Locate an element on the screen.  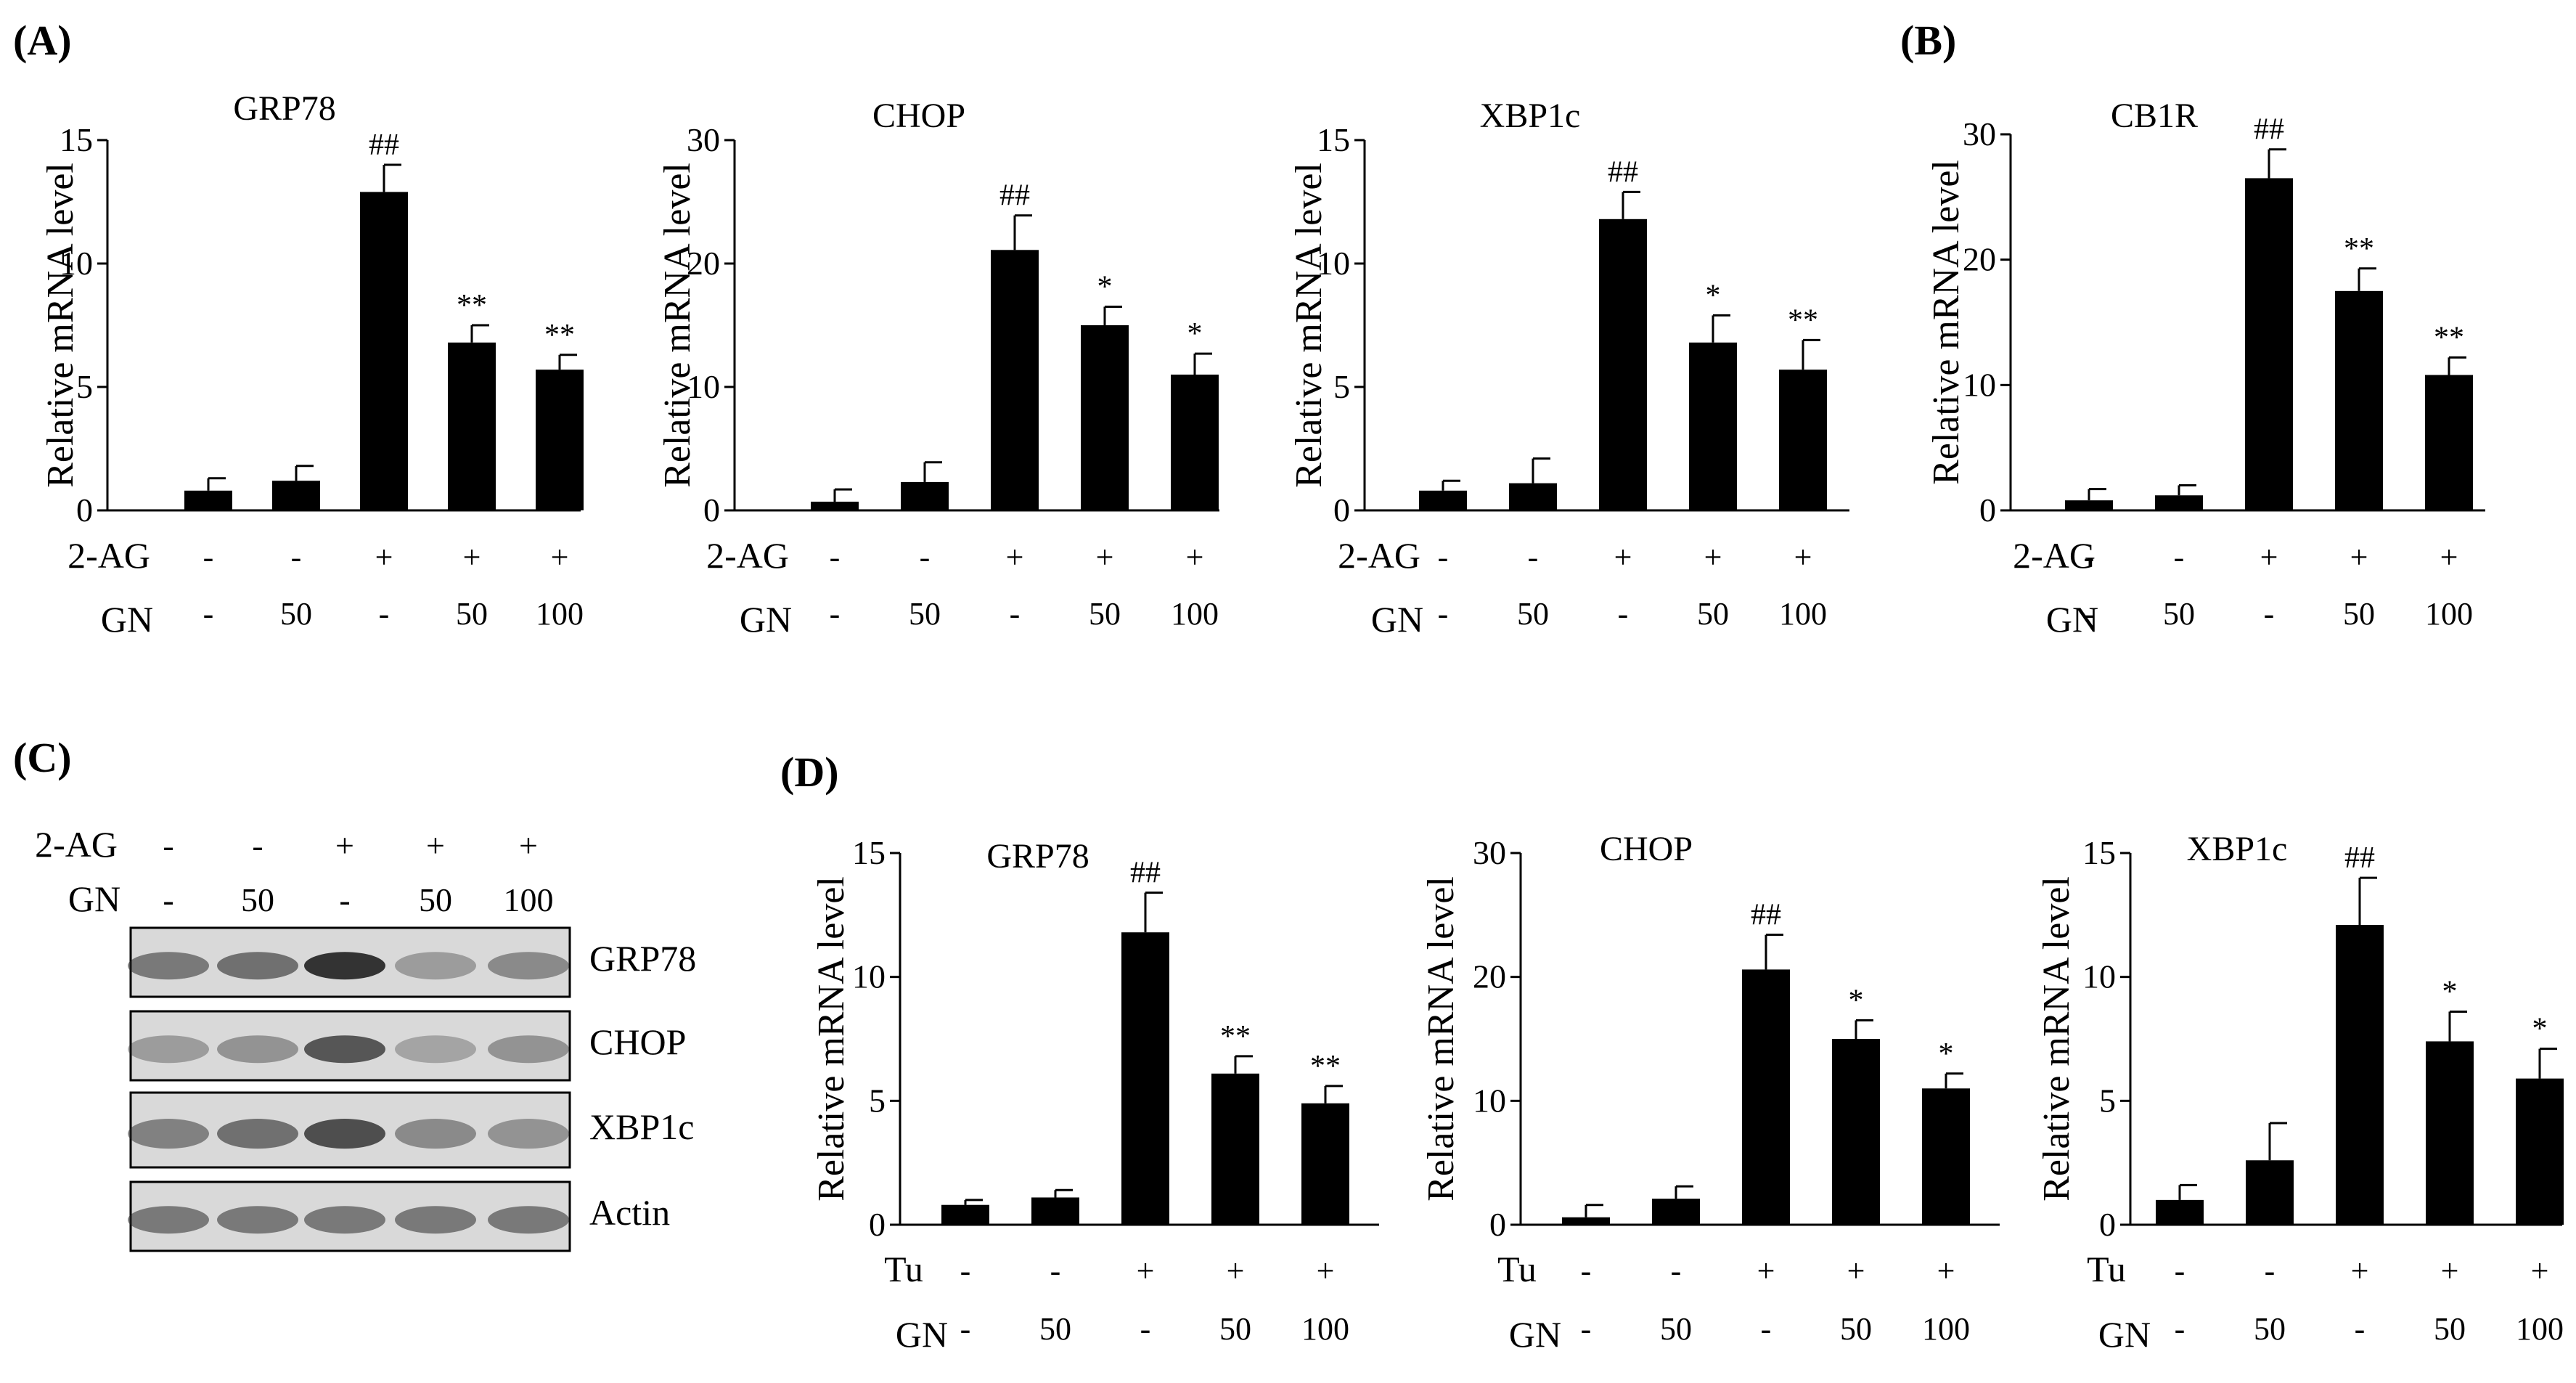
treatment-label: Tu is located at coordinates (2107, 1269).